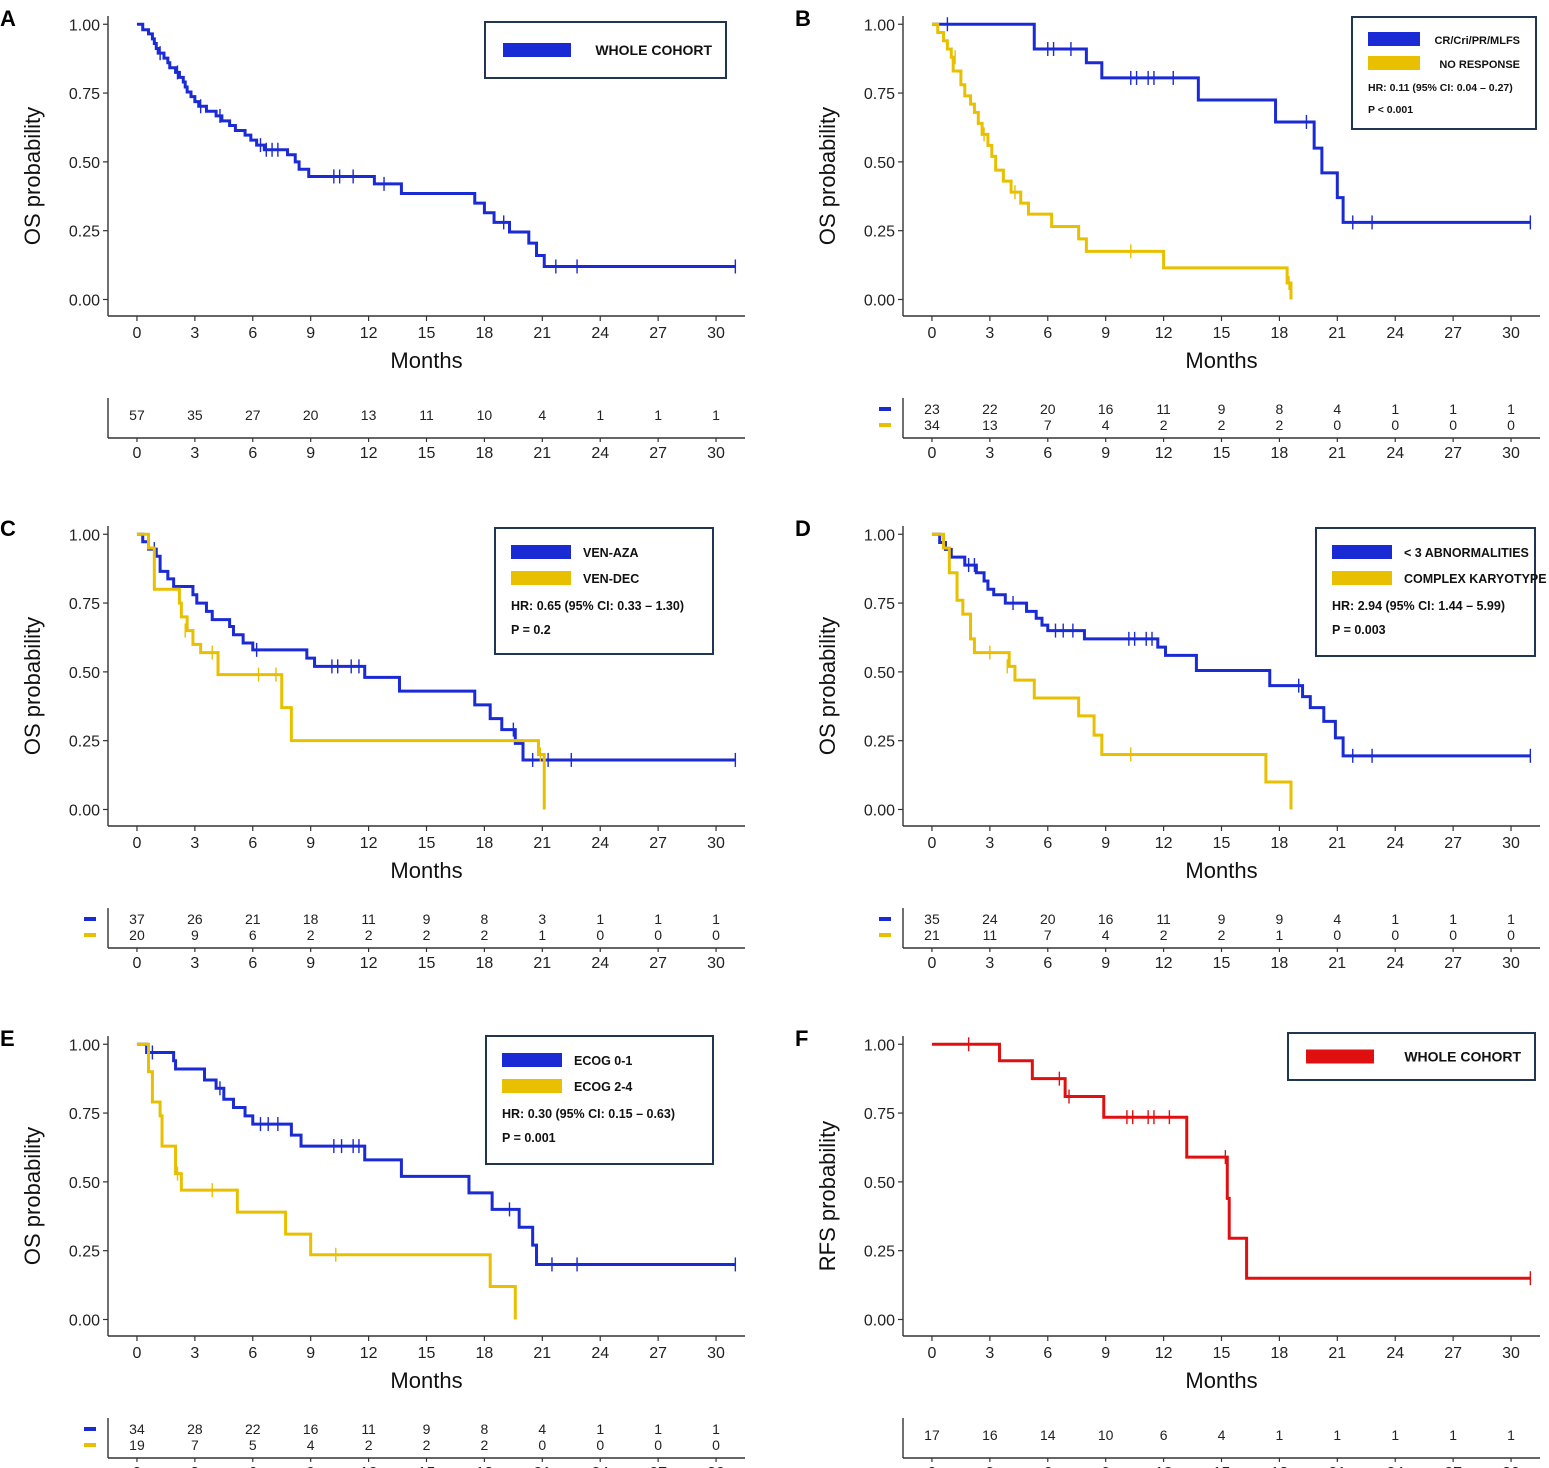 This screenshot has width=1549, height=1468. What do you see at coordinates (311, 415) in the screenshot?
I see `risk-count: 20` at bounding box center [311, 415].